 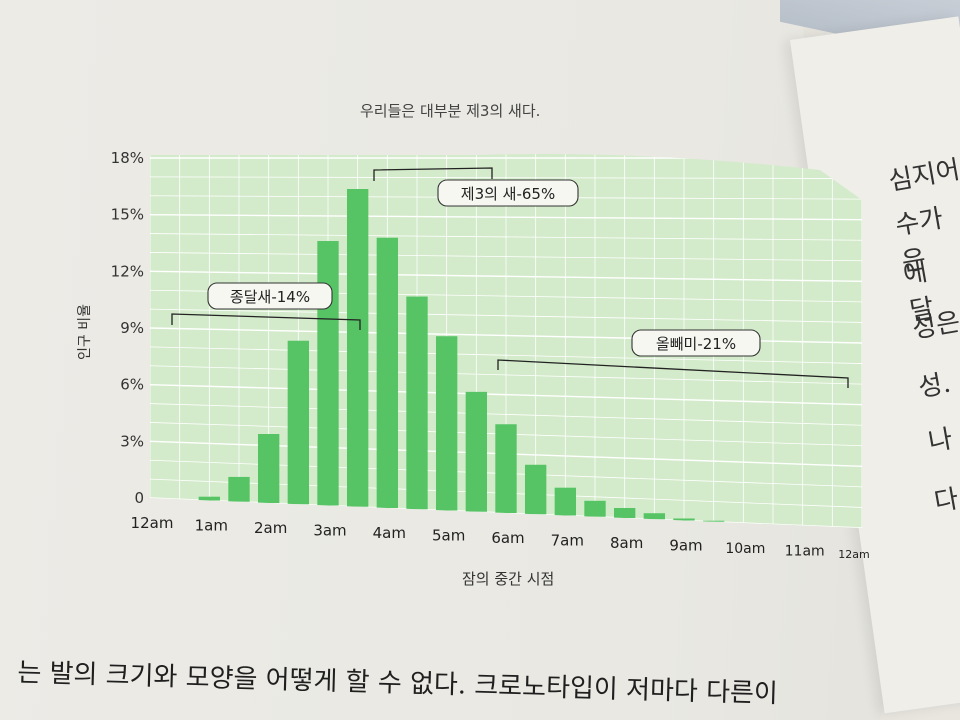 What do you see at coordinates (328, 373) in the screenshot?
I see `bar-3am` at bounding box center [328, 373].